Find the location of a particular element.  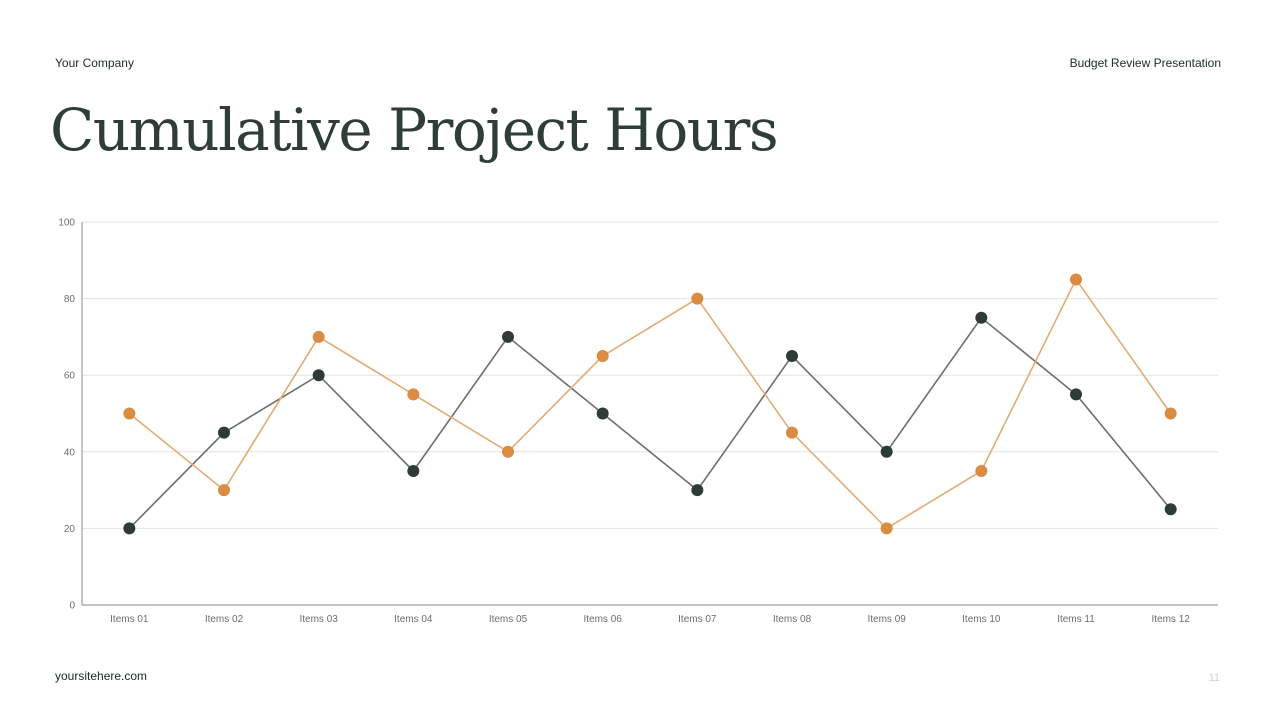

company-name: Your Company is located at coordinates (94, 63).